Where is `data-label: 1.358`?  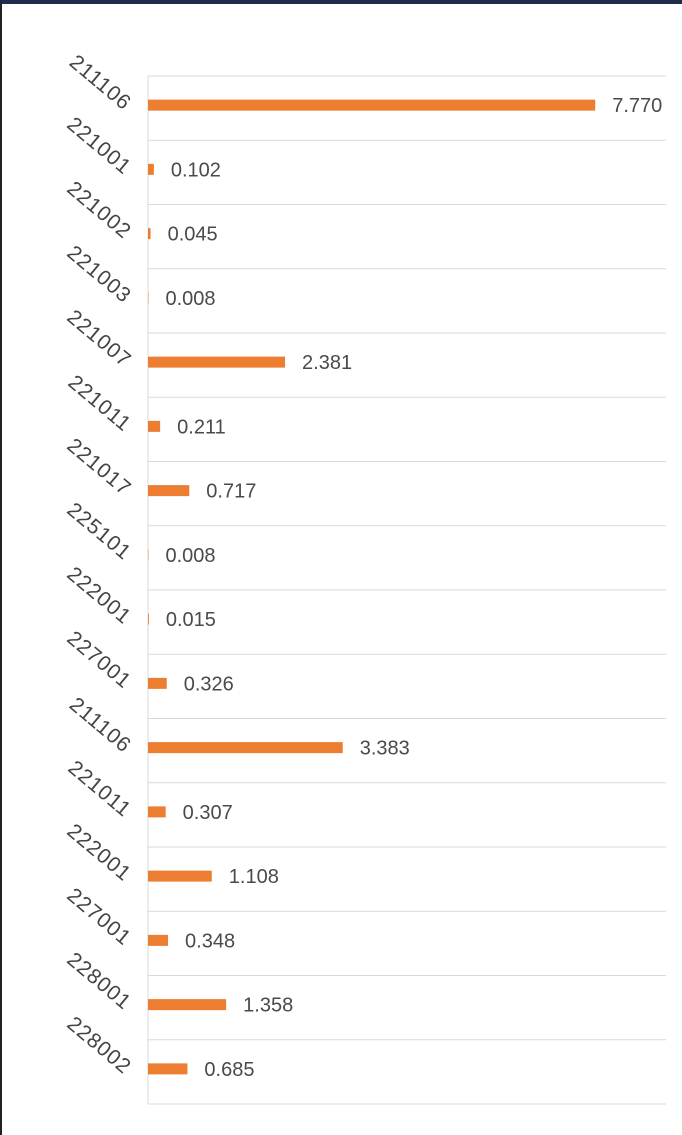 data-label: 1.358 is located at coordinates (268, 1006).